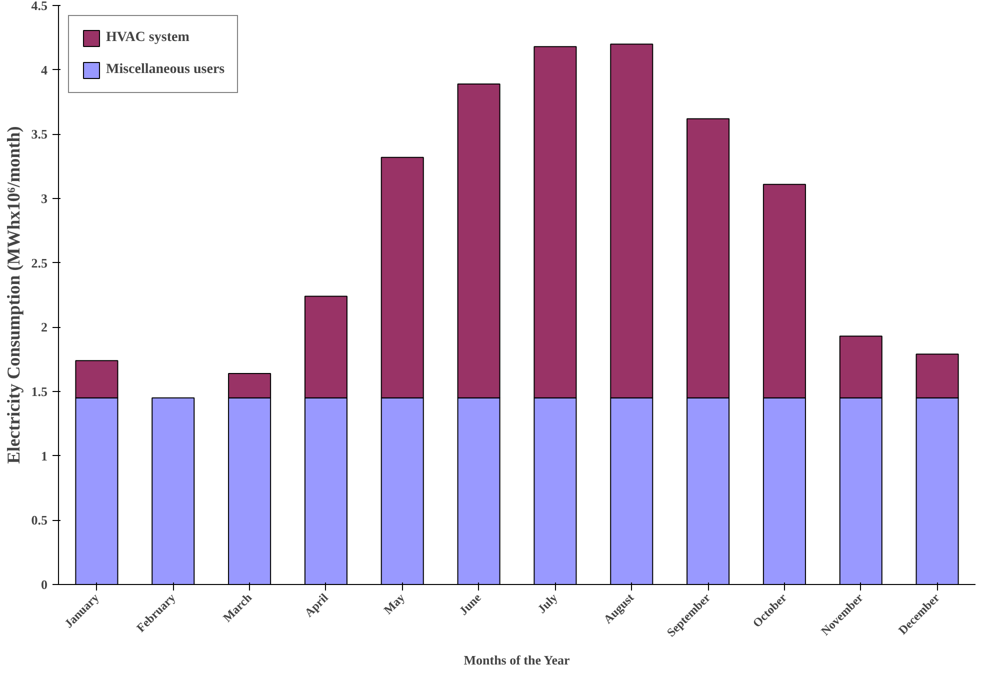 This screenshot has width=988, height=677. I want to click on legend-label: HVAC system, so click(148, 38).